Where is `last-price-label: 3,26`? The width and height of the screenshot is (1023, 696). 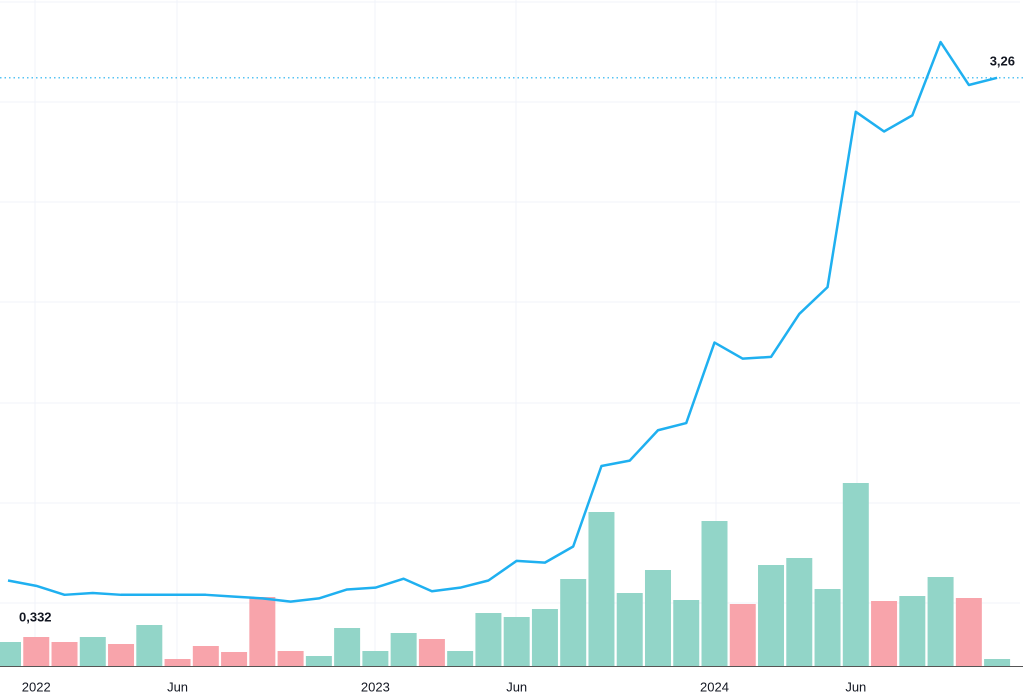 last-price-label: 3,26 is located at coordinates (1002, 60).